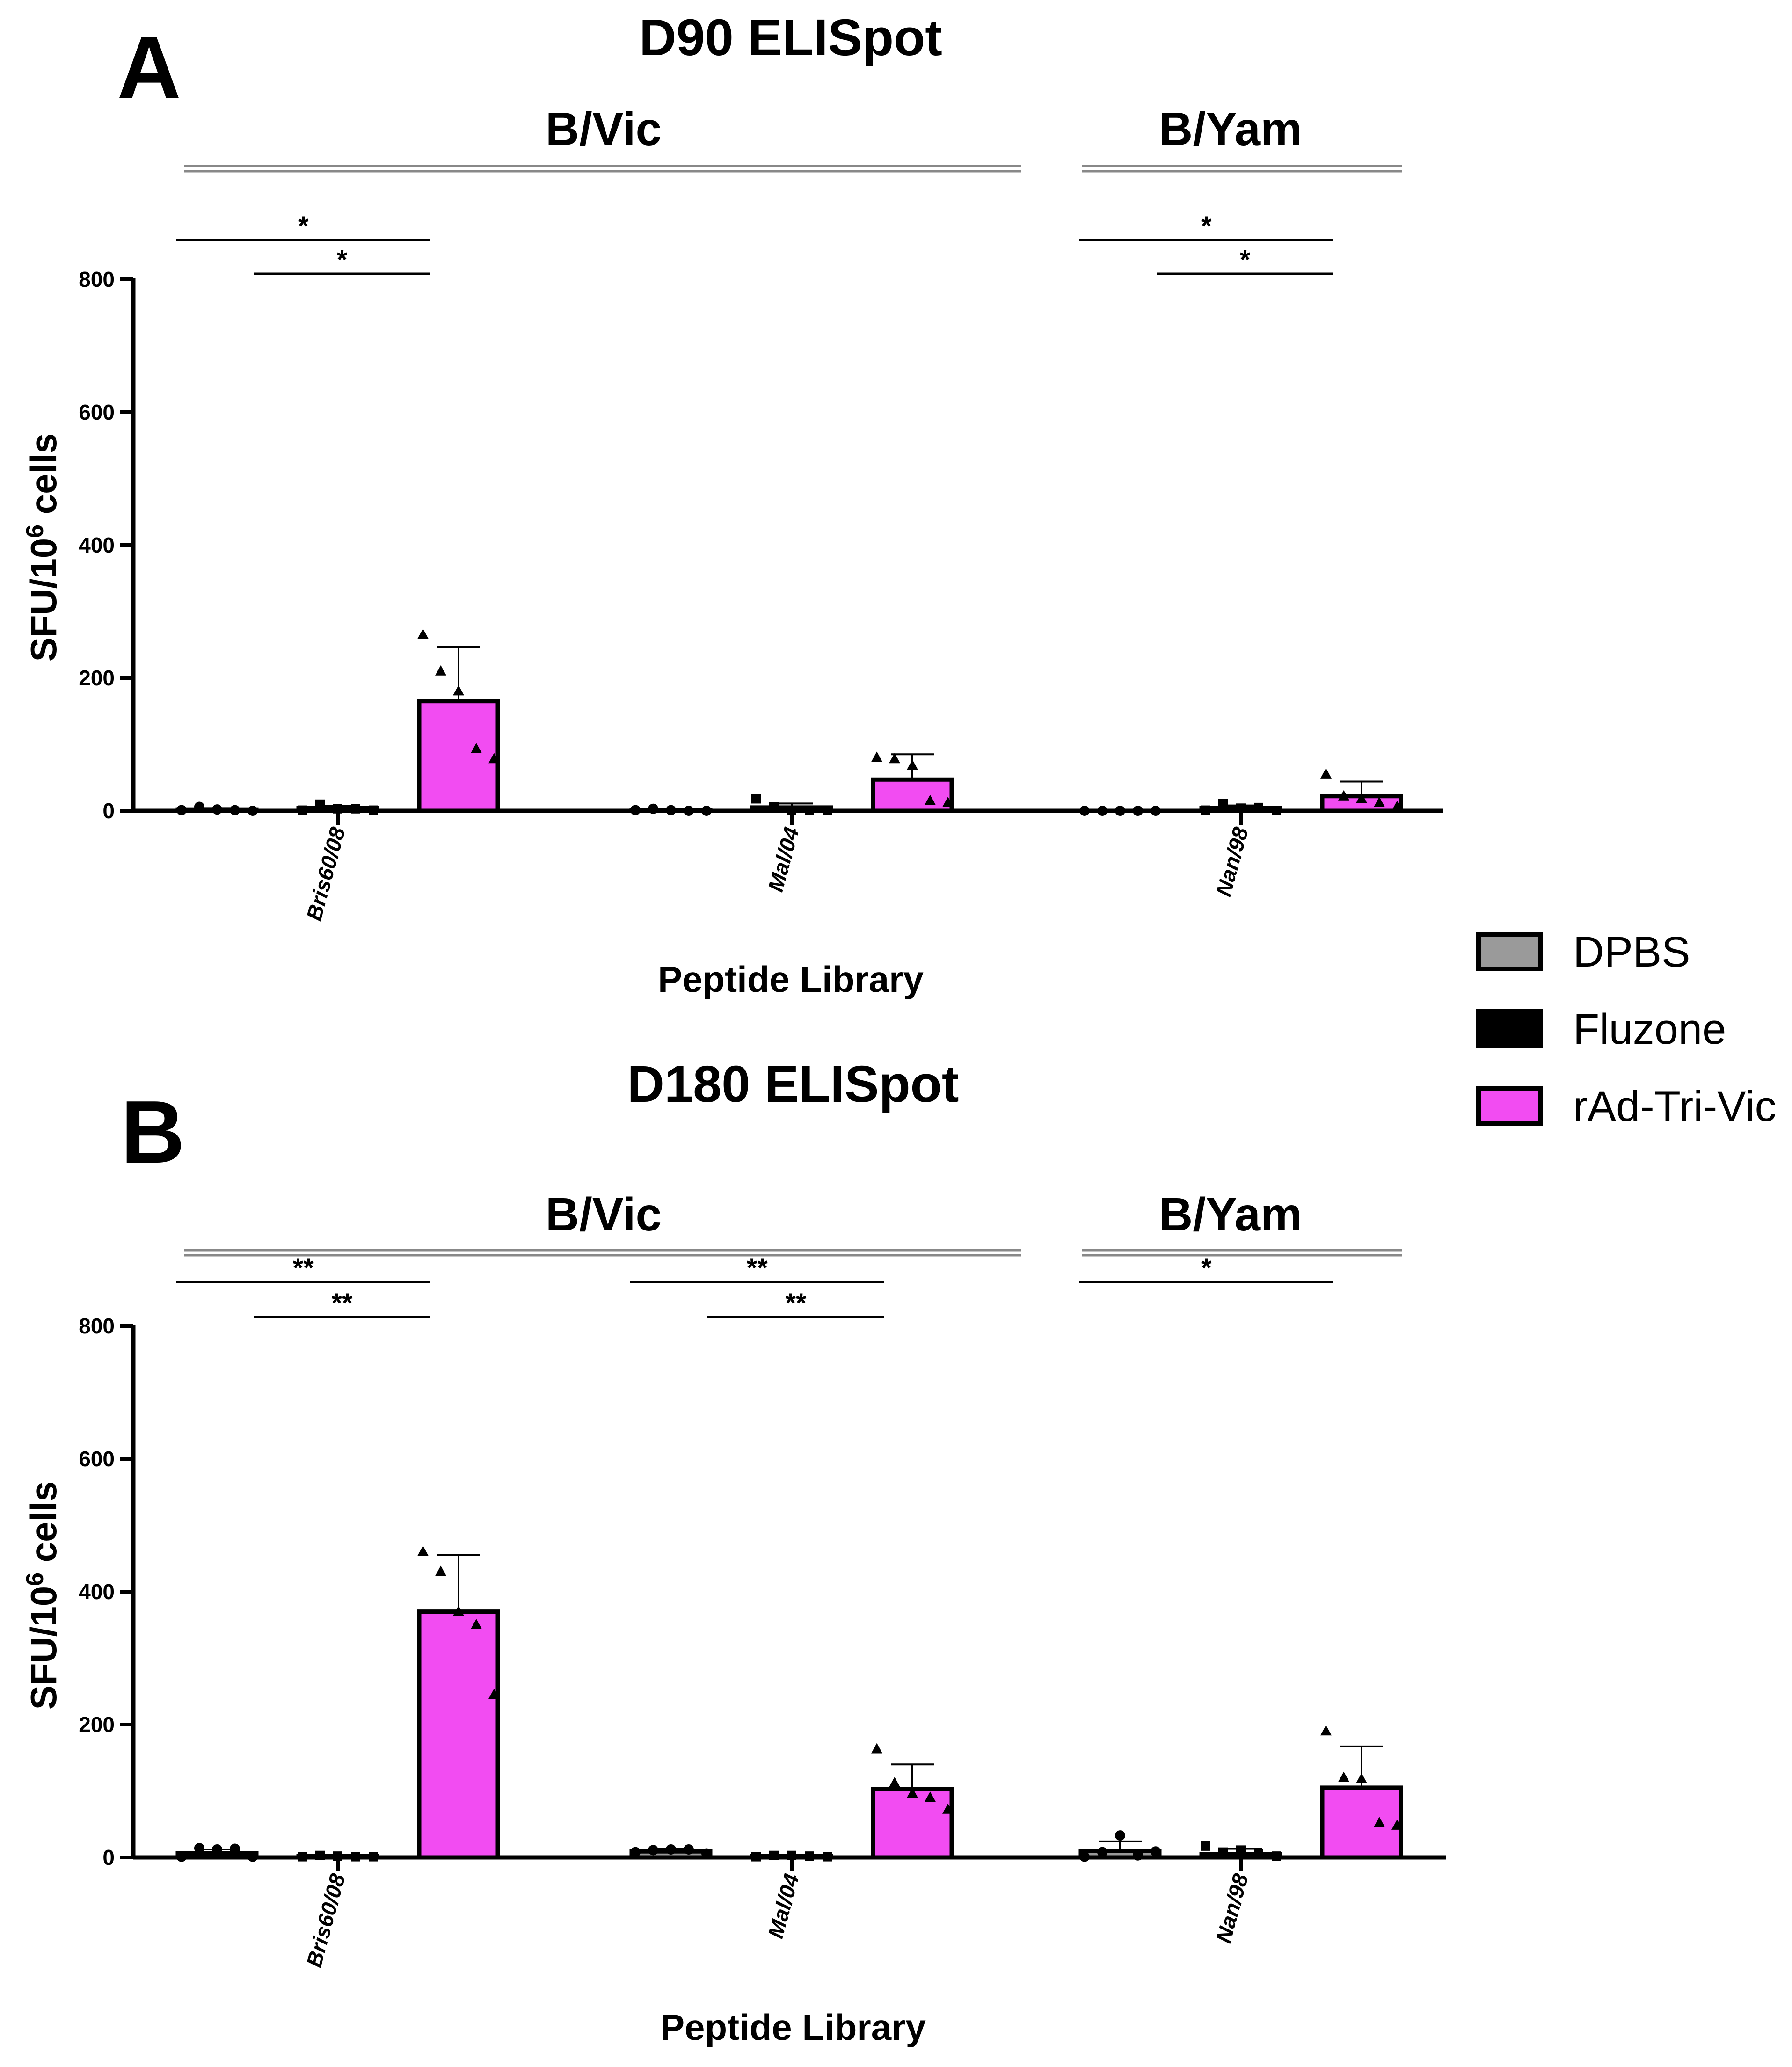 The height and width of the screenshot is (2067, 1792). I want to click on group-label-byam-a: B/Yam, so click(1230, 129).